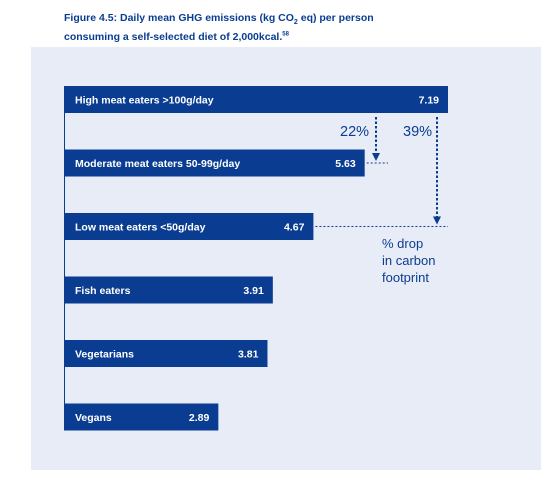 The width and height of the screenshot is (542, 495). Describe the element at coordinates (429, 101) in the screenshot. I see `bar-value-label: 7.19` at that location.